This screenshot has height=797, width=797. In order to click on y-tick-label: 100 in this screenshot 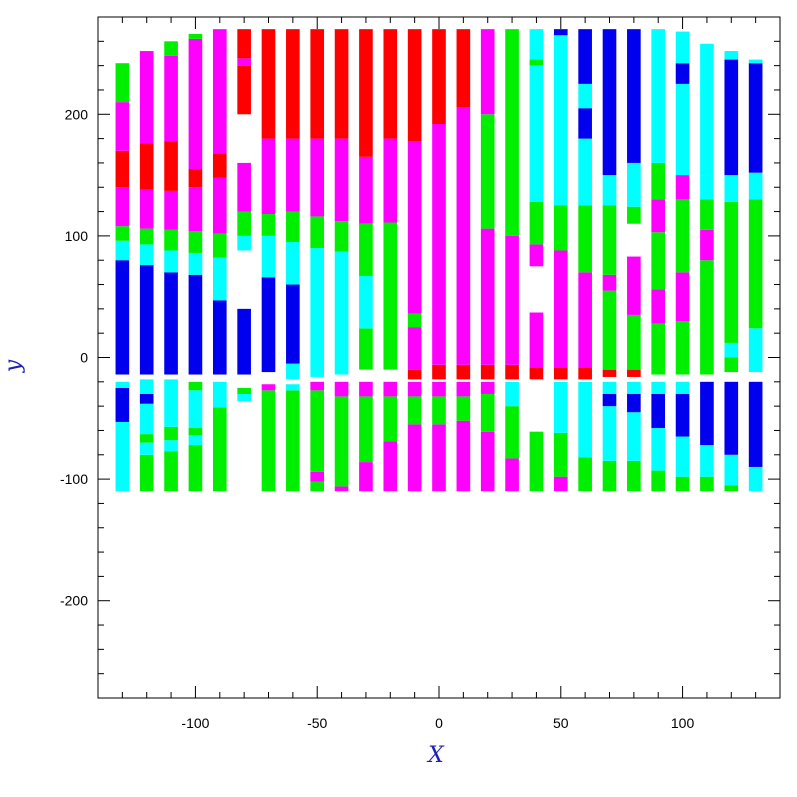, I will do `click(77, 236)`.